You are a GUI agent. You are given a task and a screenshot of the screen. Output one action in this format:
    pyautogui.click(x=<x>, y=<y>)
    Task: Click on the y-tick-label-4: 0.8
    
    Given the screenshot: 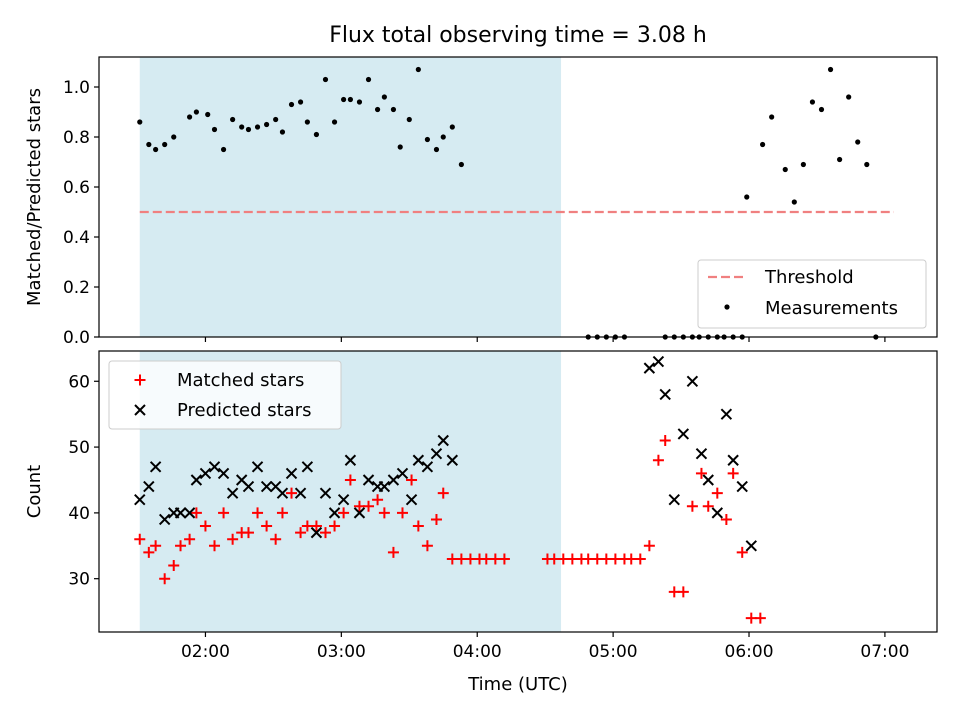 What is the action you would take?
    pyautogui.click(x=76, y=138)
    